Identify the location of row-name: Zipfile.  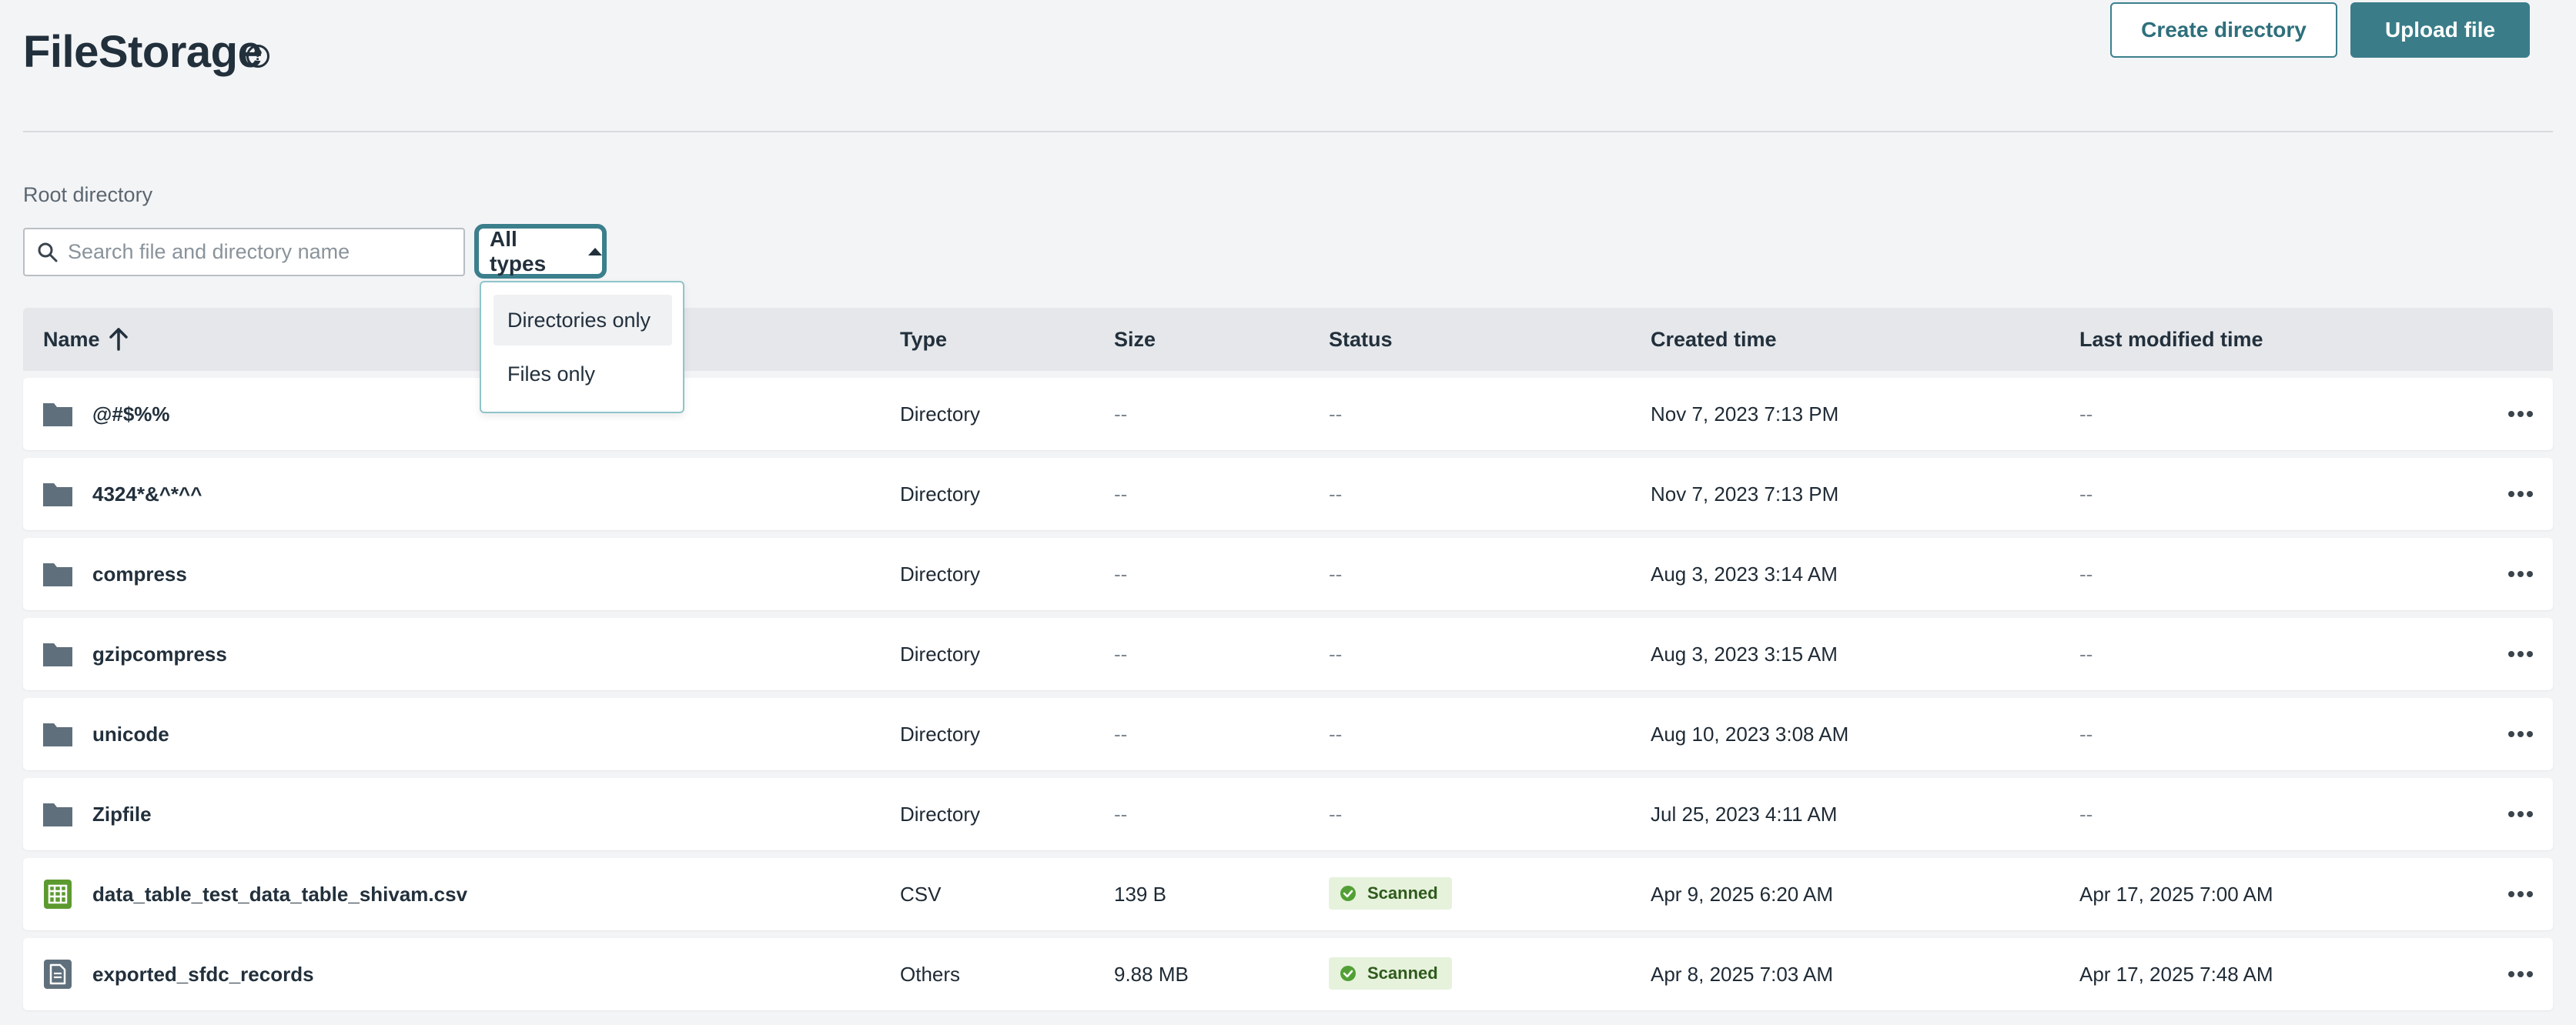
(122, 814).